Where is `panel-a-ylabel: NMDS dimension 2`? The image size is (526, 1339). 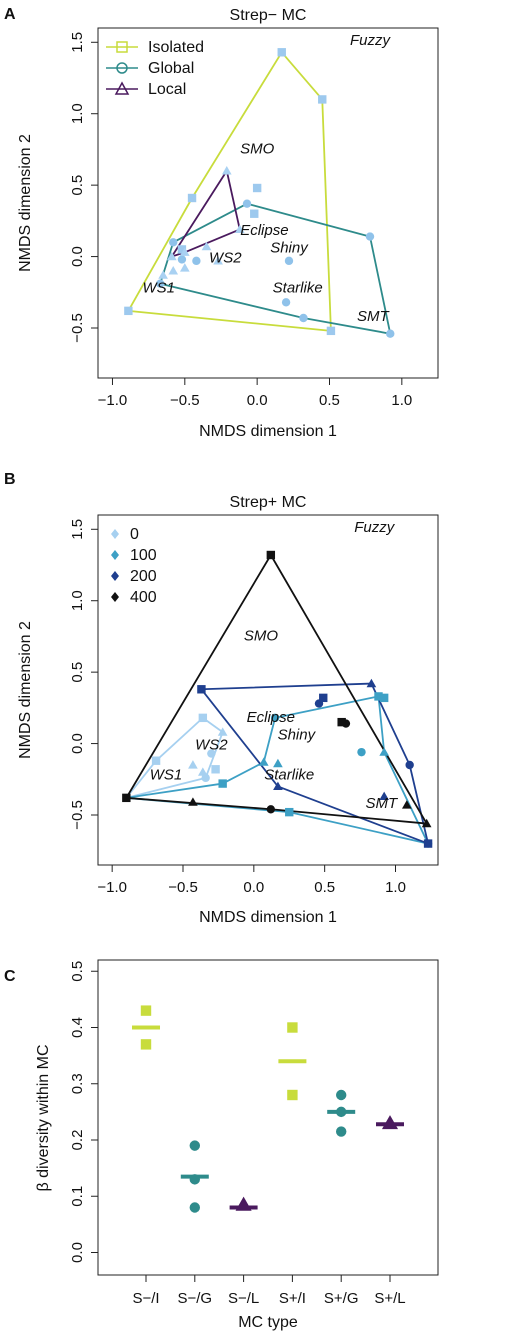 panel-a-ylabel: NMDS dimension 2 is located at coordinates (25, 203).